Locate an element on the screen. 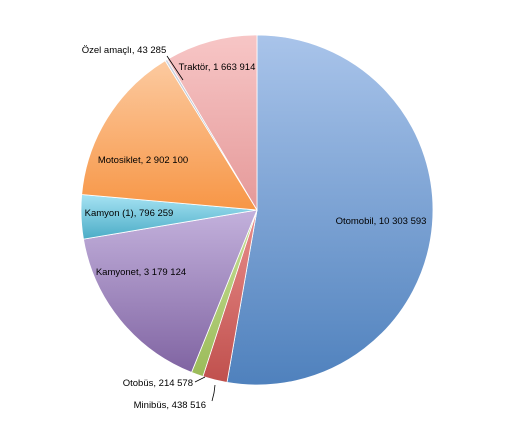  data-label-ozel-amacli: Özel amaçlı, 43 285 is located at coordinates (124, 50).